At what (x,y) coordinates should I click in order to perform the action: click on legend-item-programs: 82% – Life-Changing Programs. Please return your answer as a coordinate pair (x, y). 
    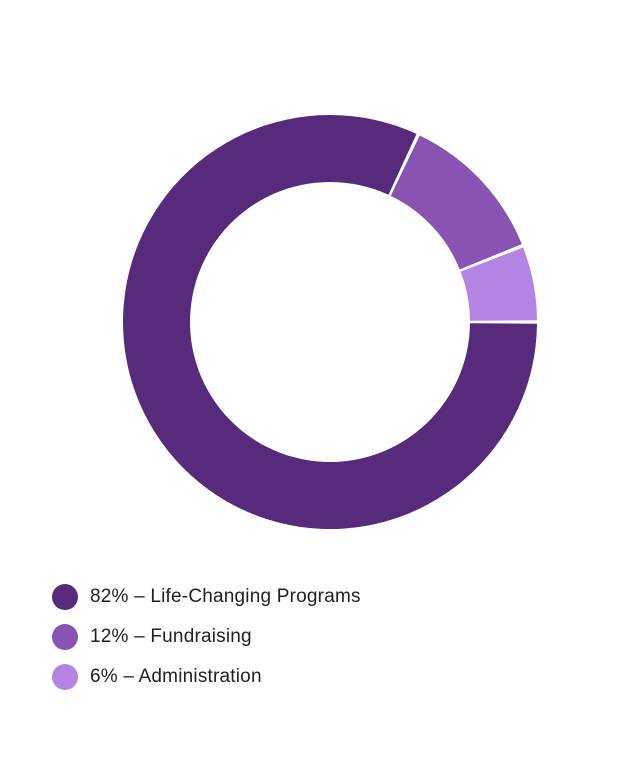
    Looking at the image, I should click on (206, 597).